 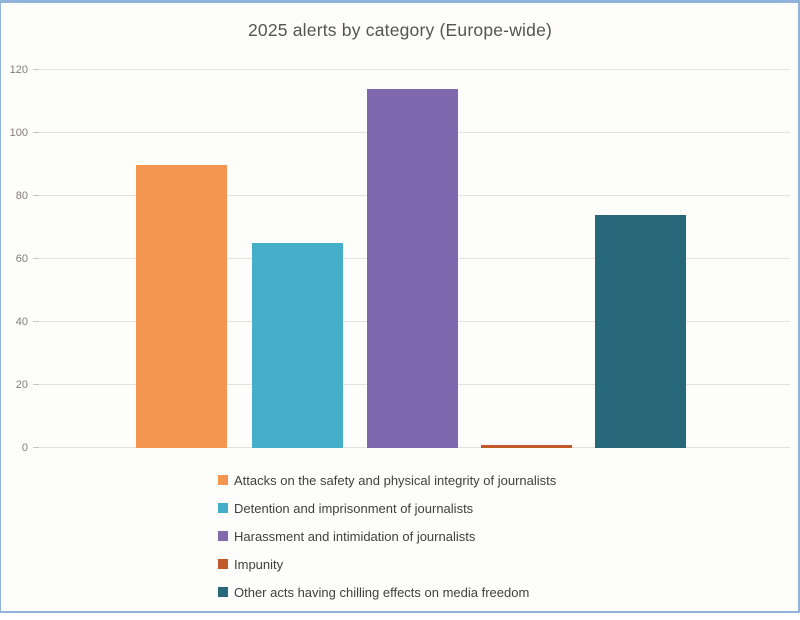 I want to click on y-axis: 0 20 40 60 80 100 120, so click(x=15, y=259).